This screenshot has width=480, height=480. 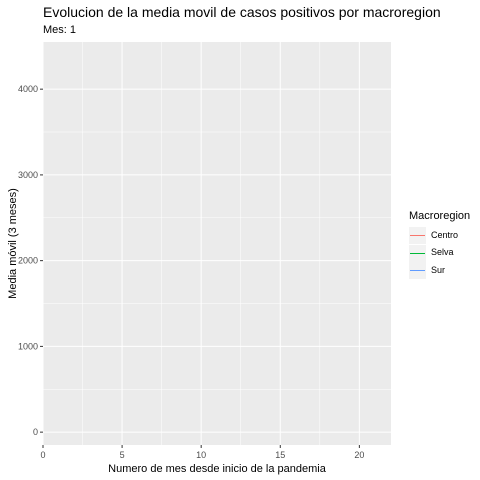 I want to click on legend-label-centro: Centro, so click(x=445, y=235).